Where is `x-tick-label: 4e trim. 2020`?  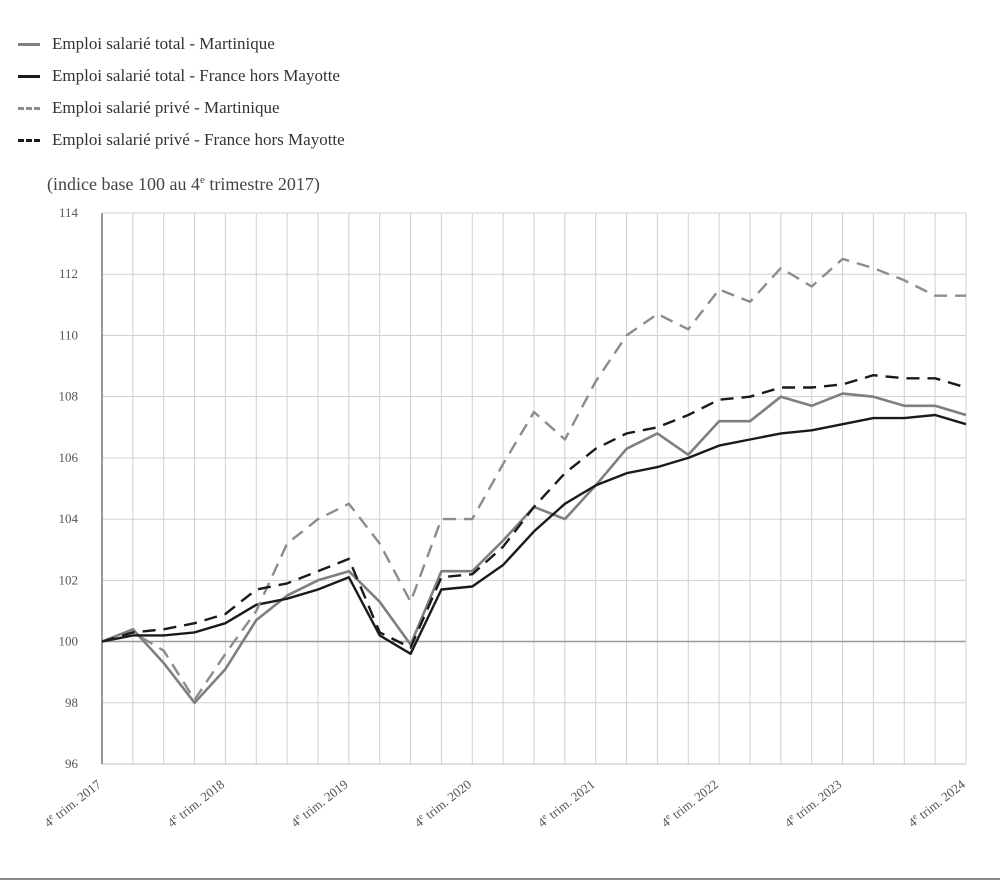
x-tick-label: 4e trim. 2020 is located at coordinates (442, 803).